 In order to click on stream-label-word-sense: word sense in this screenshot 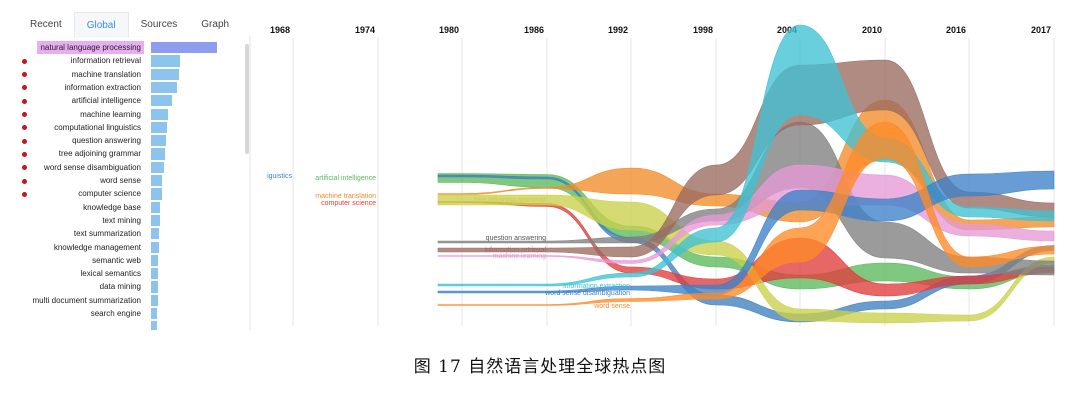, I will do `click(611, 306)`.